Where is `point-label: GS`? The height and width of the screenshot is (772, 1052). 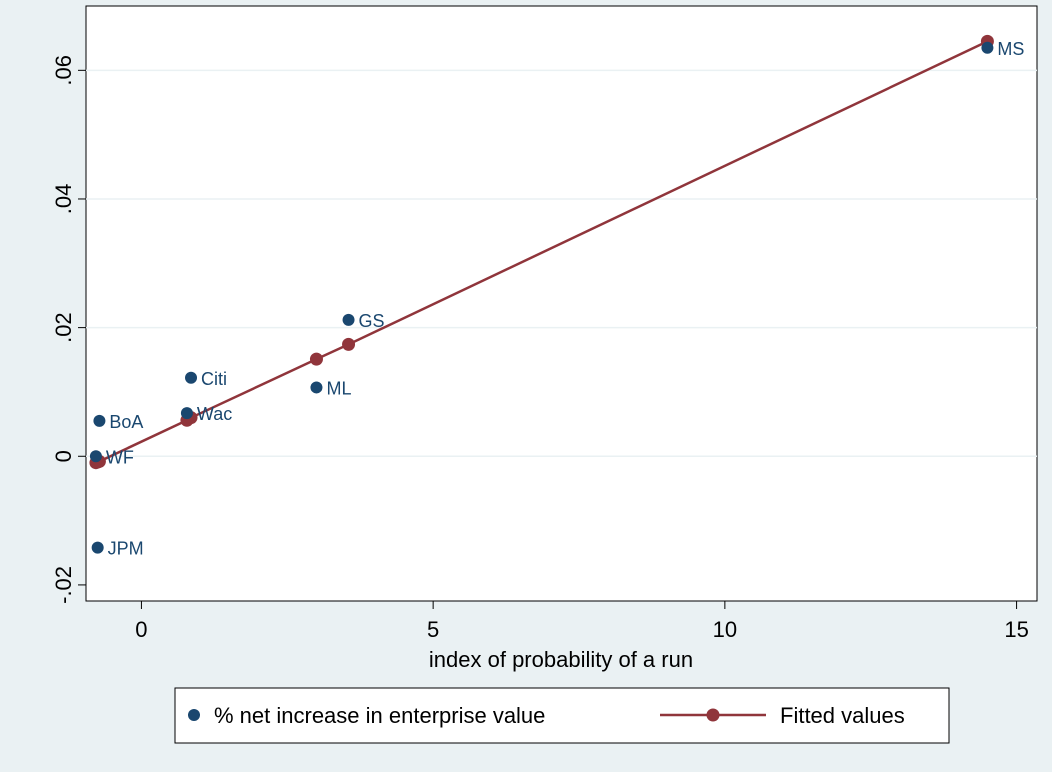
point-label: GS is located at coordinates (372, 321).